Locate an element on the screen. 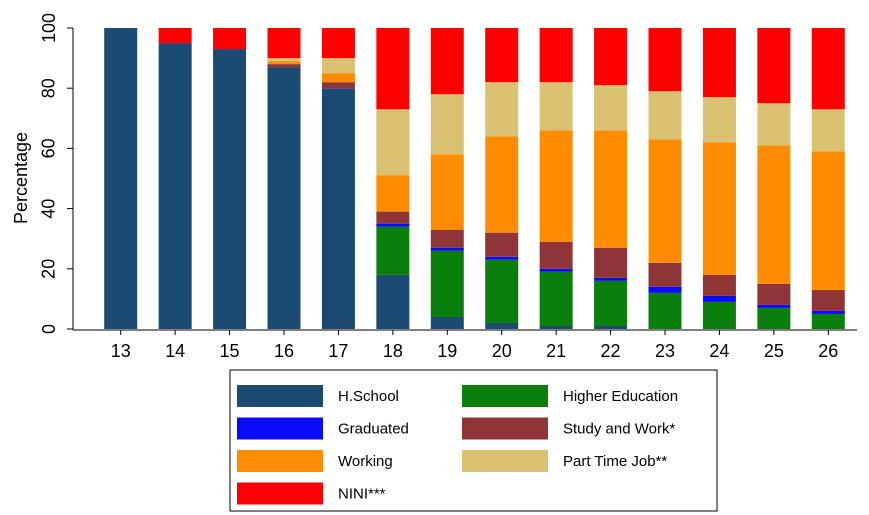 Image resolution: width=869 pixels, height=515 pixels. y-tick-label: 60 is located at coordinates (49, 148).